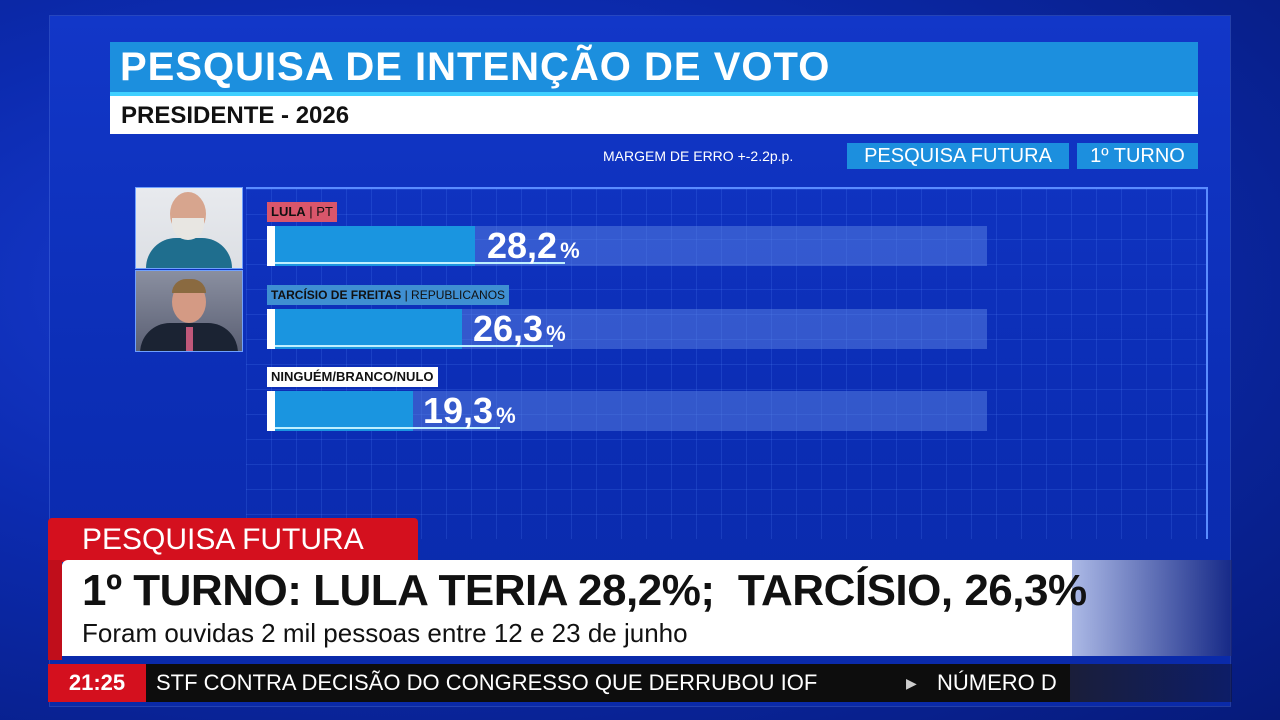  Describe the element at coordinates (654, 115) in the screenshot. I see `subtitle-bar: PRESIDENTE - 2026` at that location.